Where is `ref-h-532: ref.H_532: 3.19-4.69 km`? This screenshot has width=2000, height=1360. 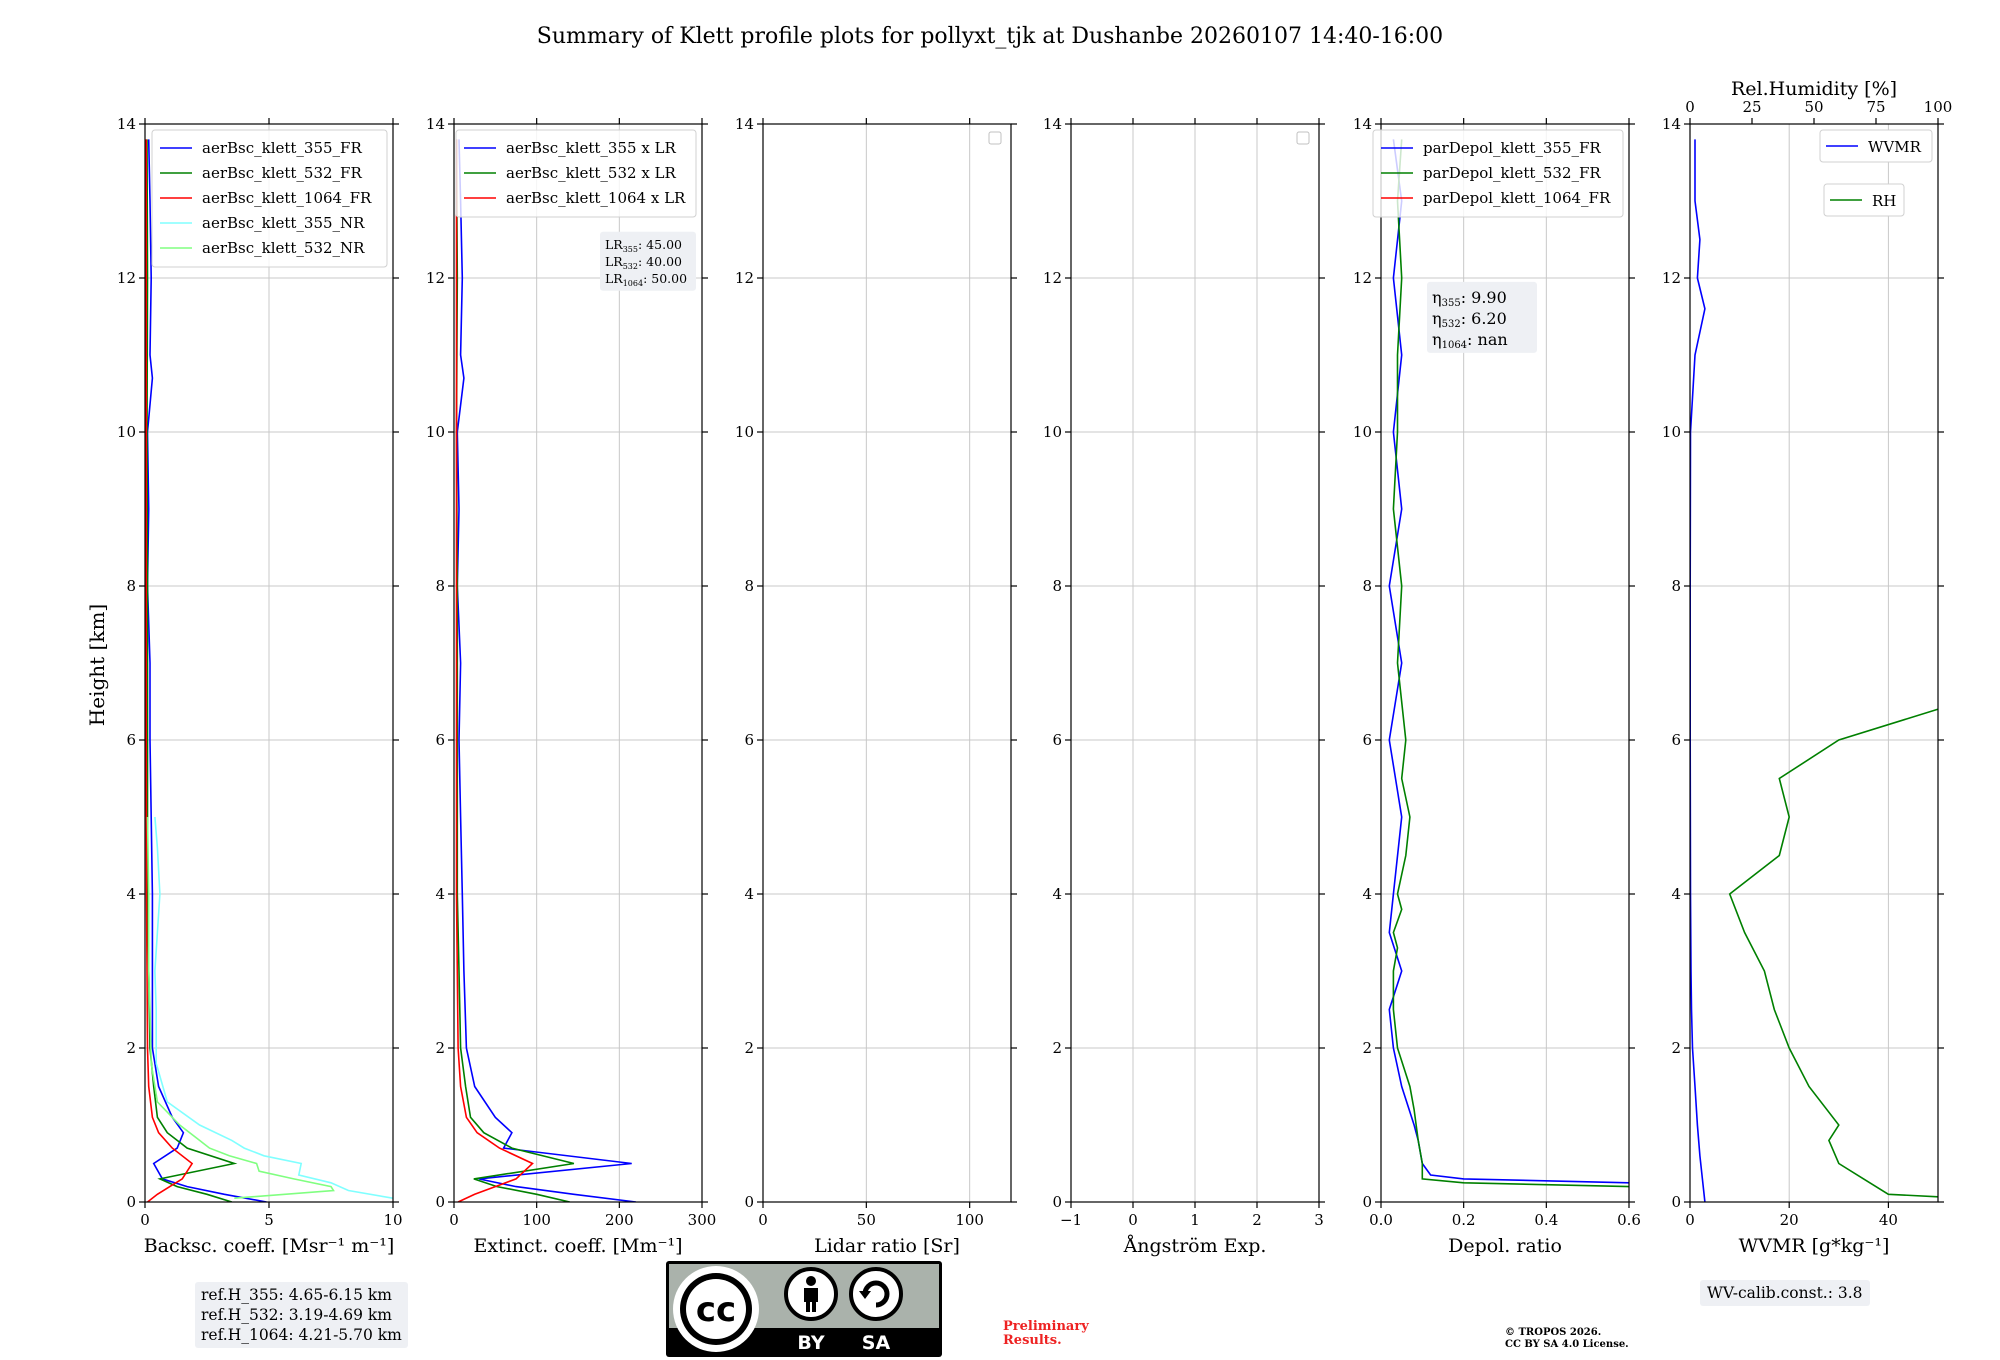
ref-h-532: ref.H_532: 3.19-4.69 km is located at coordinates (296, 1315).